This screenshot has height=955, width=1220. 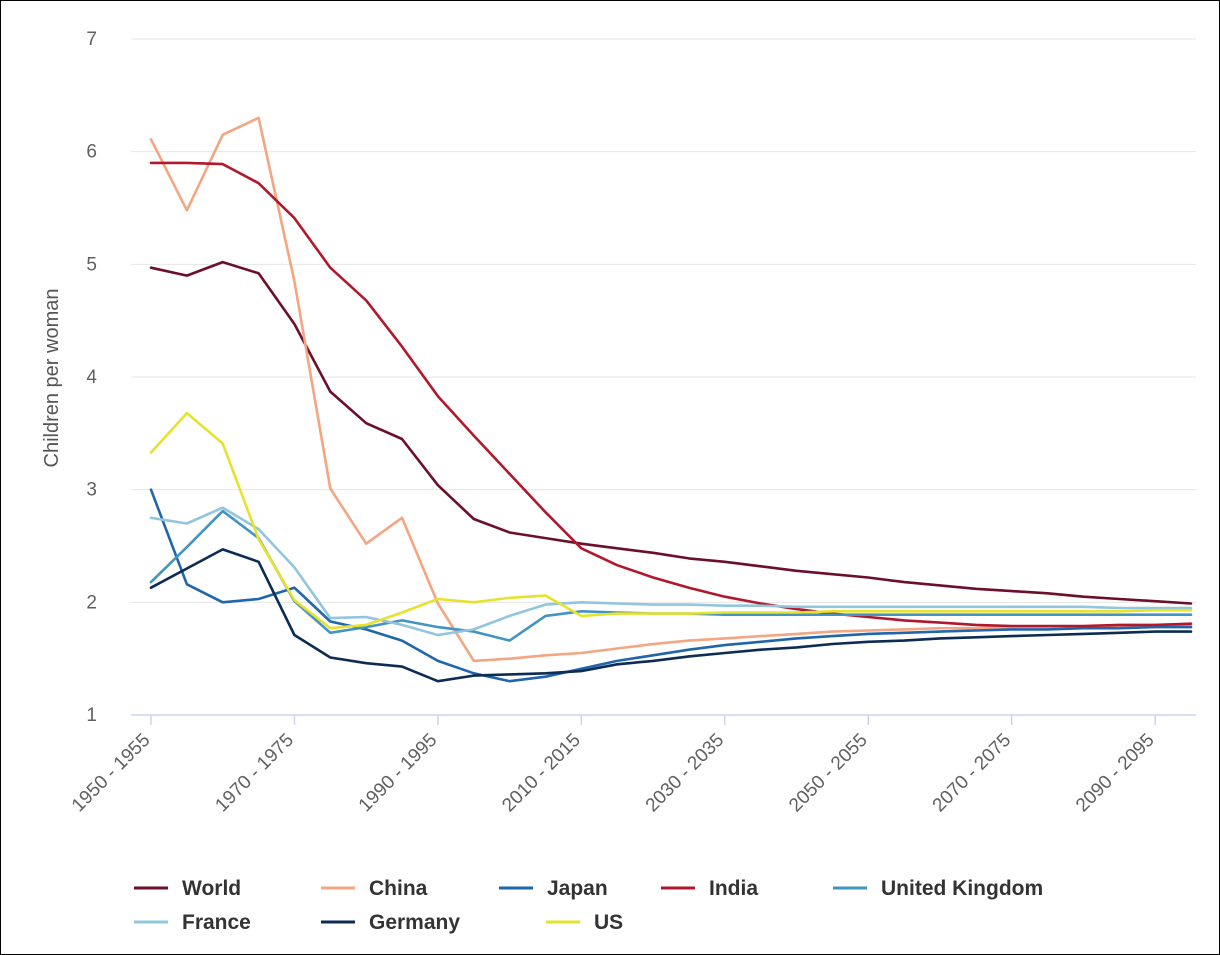 What do you see at coordinates (398, 888) in the screenshot?
I see `legend-label: China` at bounding box center [398, 888].